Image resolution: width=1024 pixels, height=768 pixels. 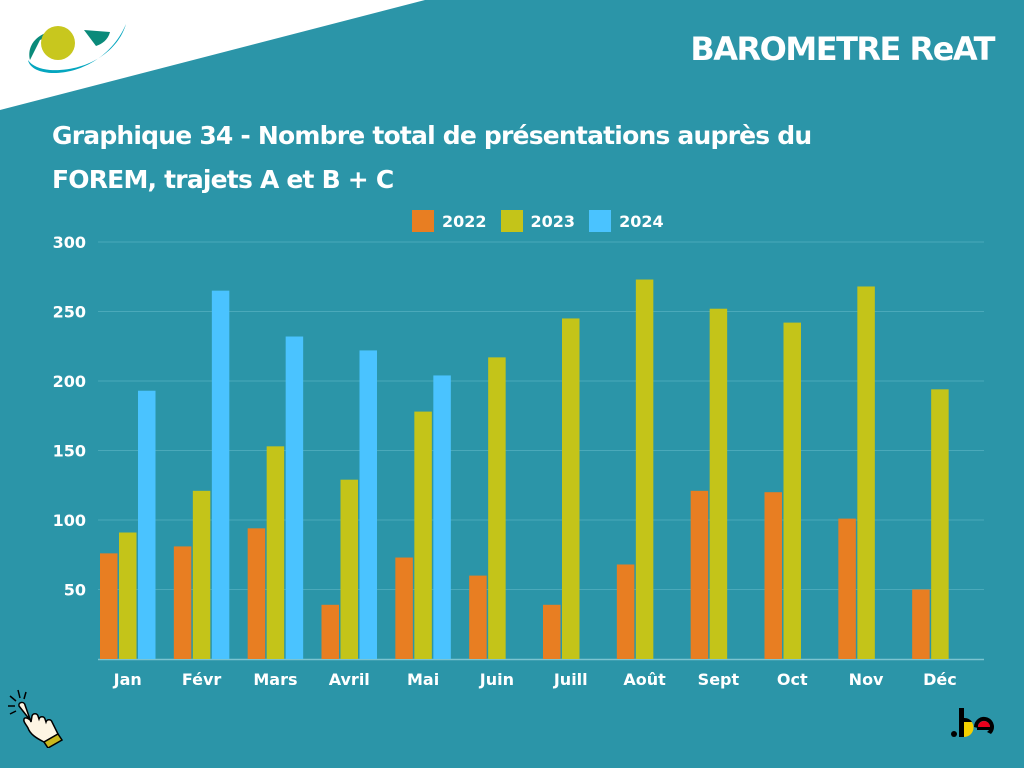 I want to click on chart-title-line2: FOREM, trajets A et B + C, so click(x=223, y=179).